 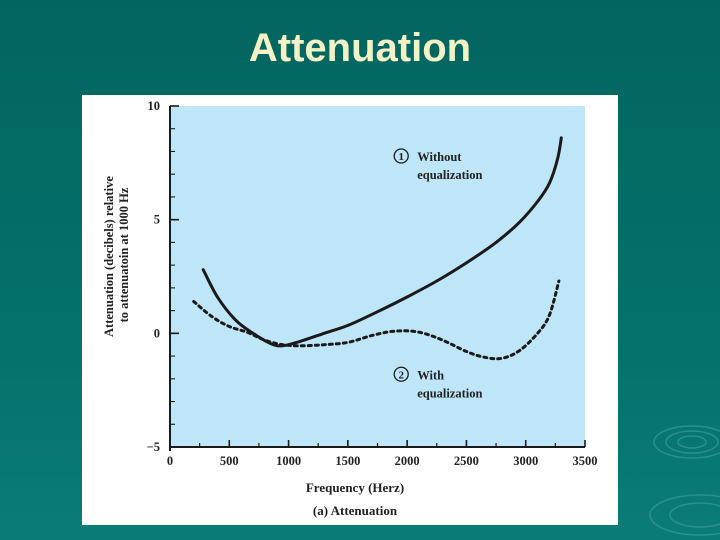 I want to click on y-axis-label-line-1: Attenuation (decibels) relative, so click(x=109, y=256).